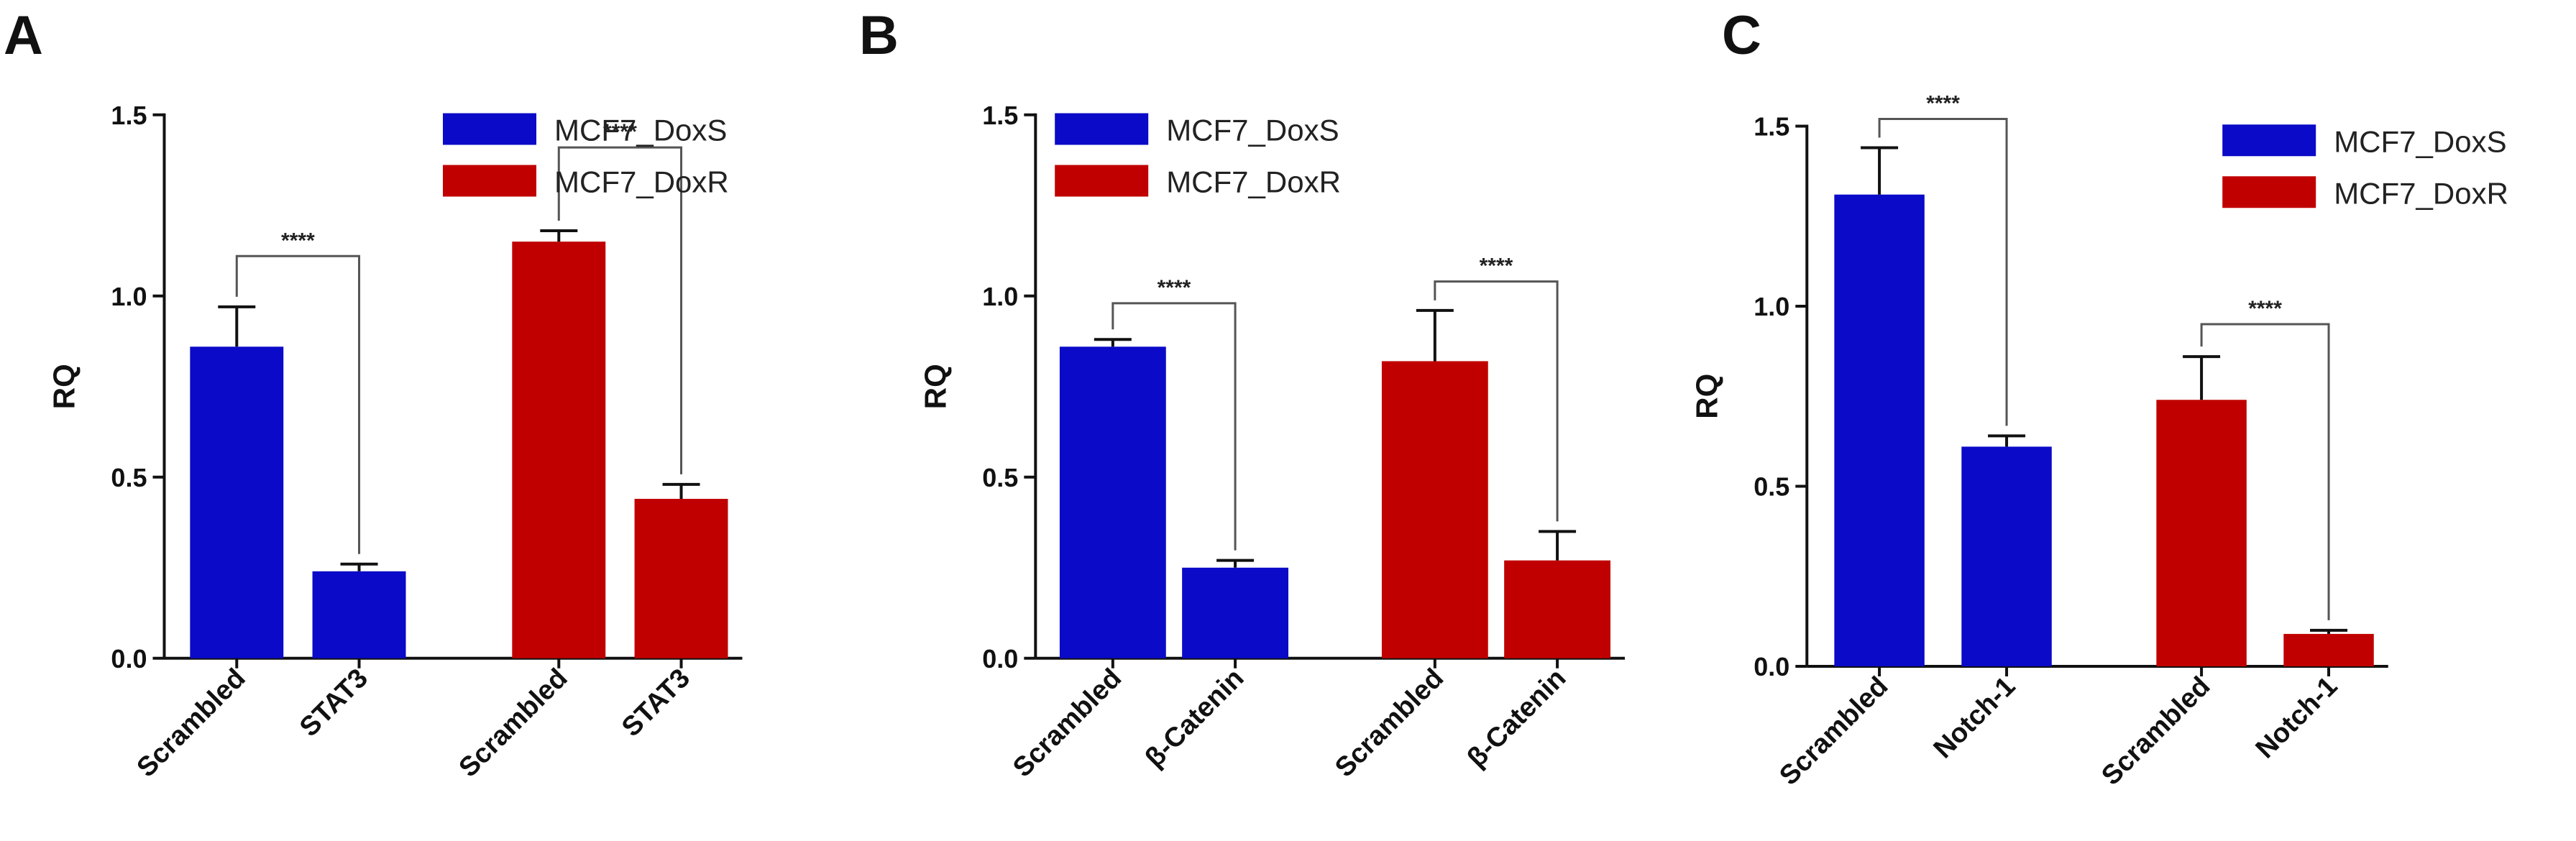 The width and height of the screenshot is (2576, 841). What do you see at coordinates (1741, 35) in the screenshot?
I see `panel-letter: C` at bounding box center [1741, 35].